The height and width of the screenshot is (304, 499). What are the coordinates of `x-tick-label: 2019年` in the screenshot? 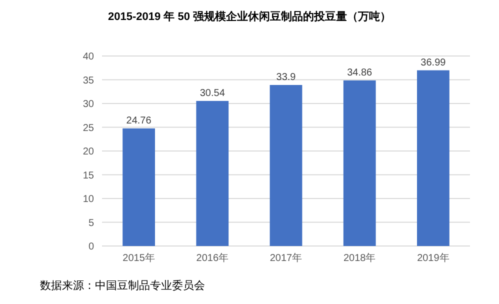 It's located at (433, 258).